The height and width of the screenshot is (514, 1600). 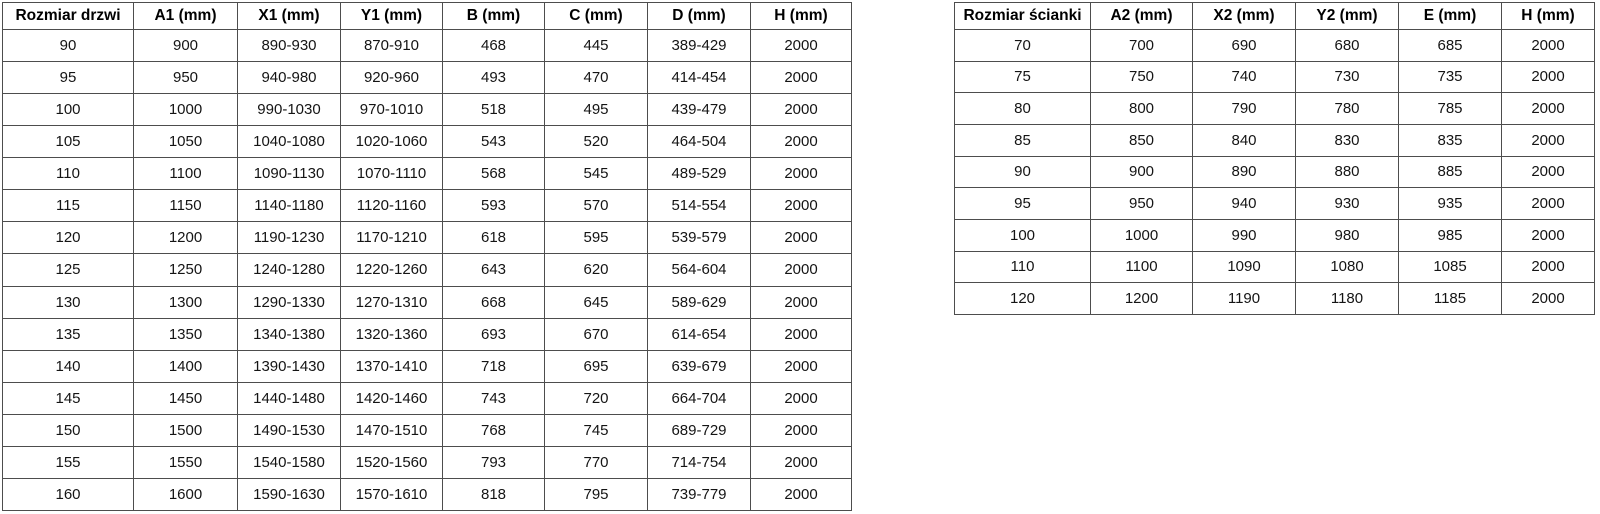 What do you see at coordinates (1244, 172) in the screenshot?
I see `table-cell: 890` at bounding box center [1244, 172].